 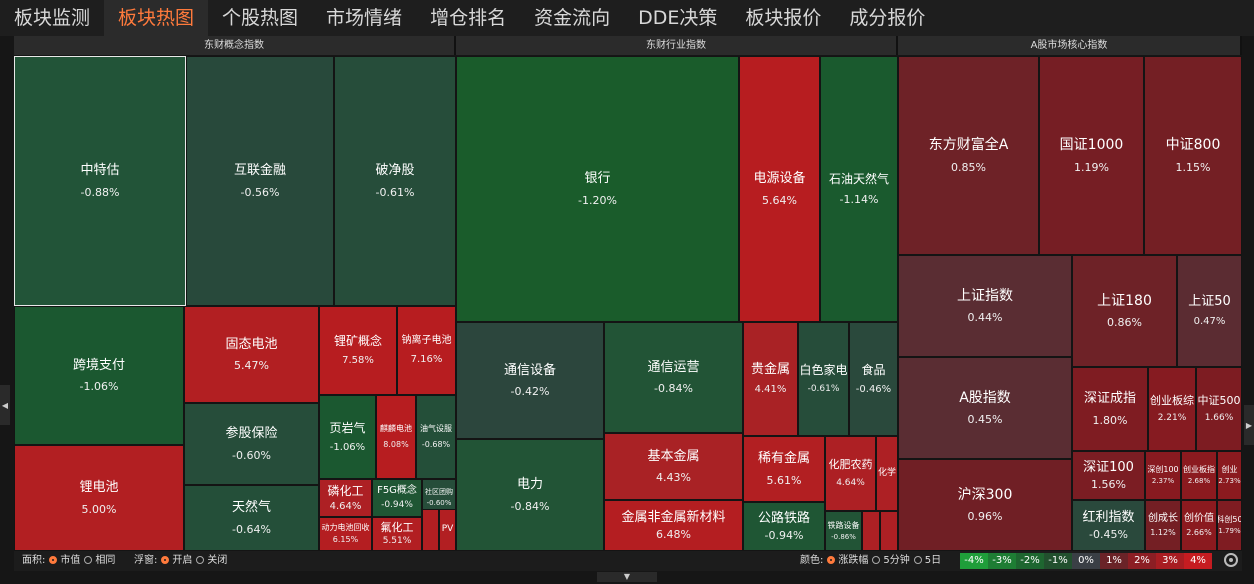 What do you see at coordinates (1199, 525) in the screenshot?
I see `treemap-tile-core: 创价值 2.66%` at bounding box center [1199, 525].